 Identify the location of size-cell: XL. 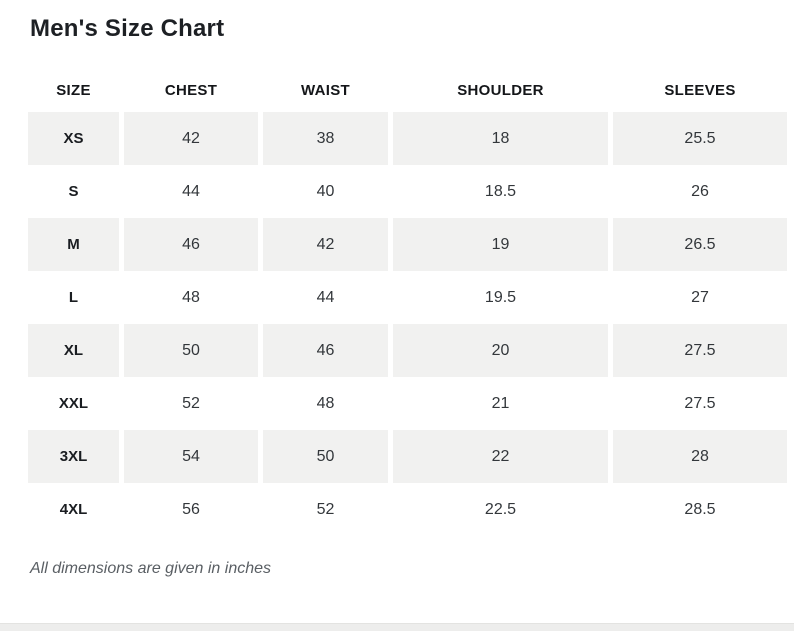
(73, 350).